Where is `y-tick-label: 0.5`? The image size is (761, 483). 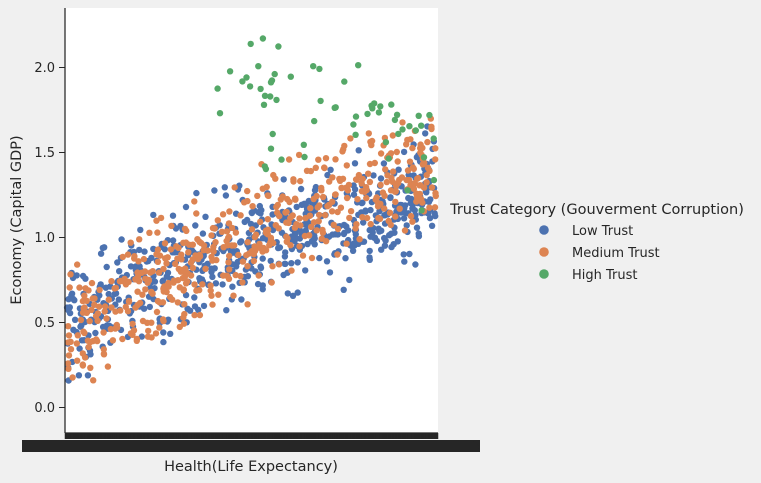 y-tick-label: 0.5 is located at coordinates (44, 323).